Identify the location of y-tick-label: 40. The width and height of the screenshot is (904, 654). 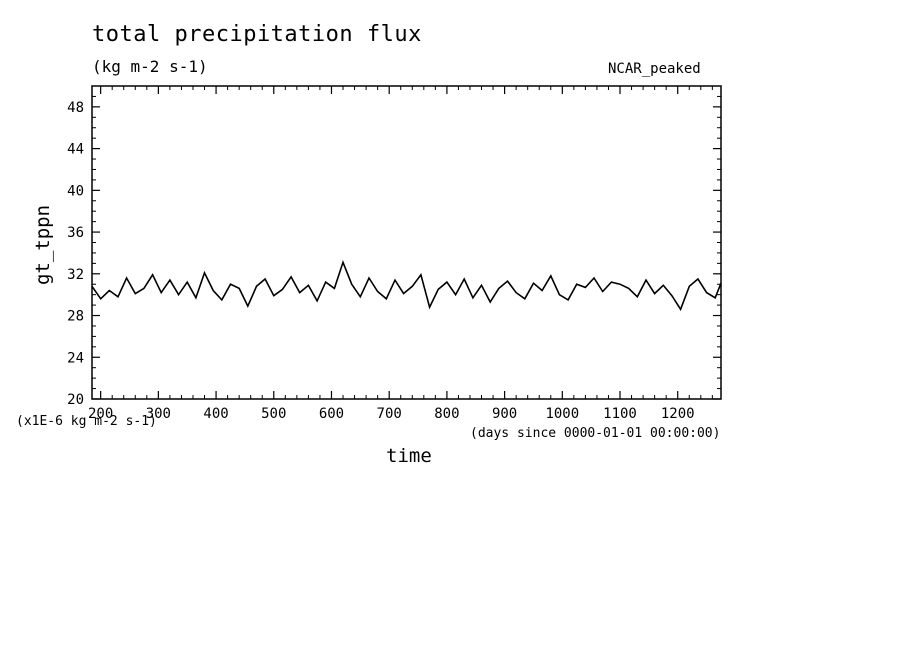
(75, 191).